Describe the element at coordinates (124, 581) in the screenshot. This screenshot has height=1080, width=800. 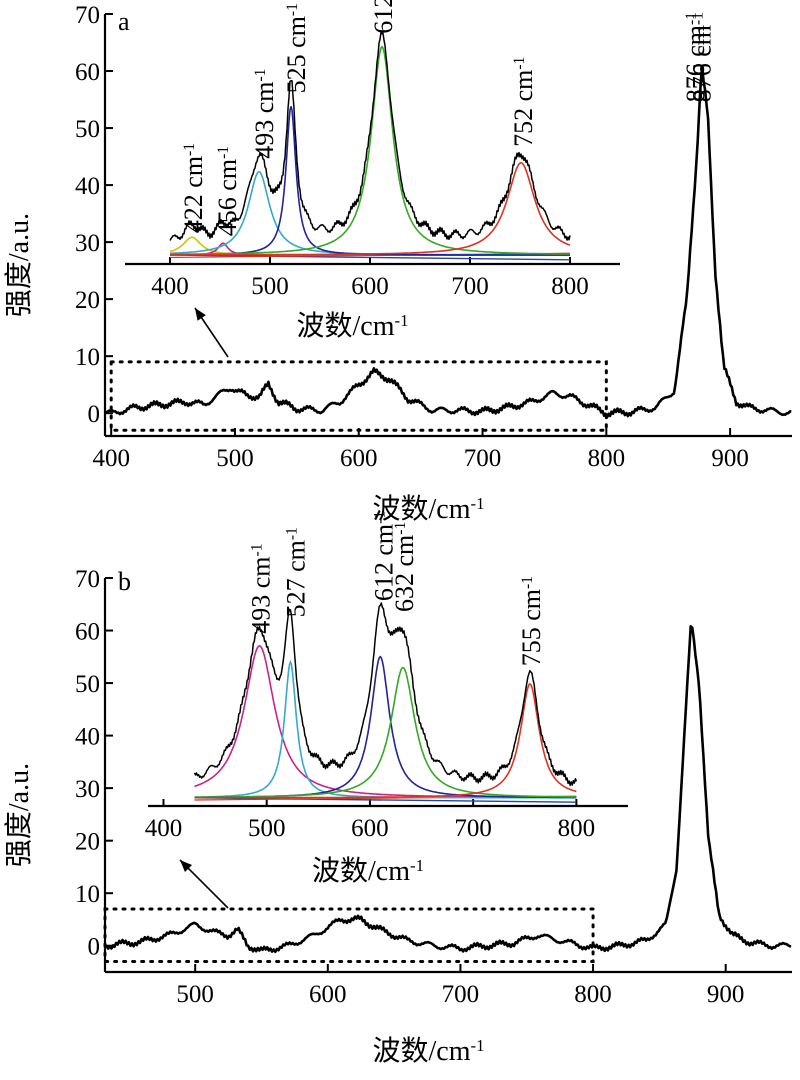
I see `panel-letter: b` at that location.